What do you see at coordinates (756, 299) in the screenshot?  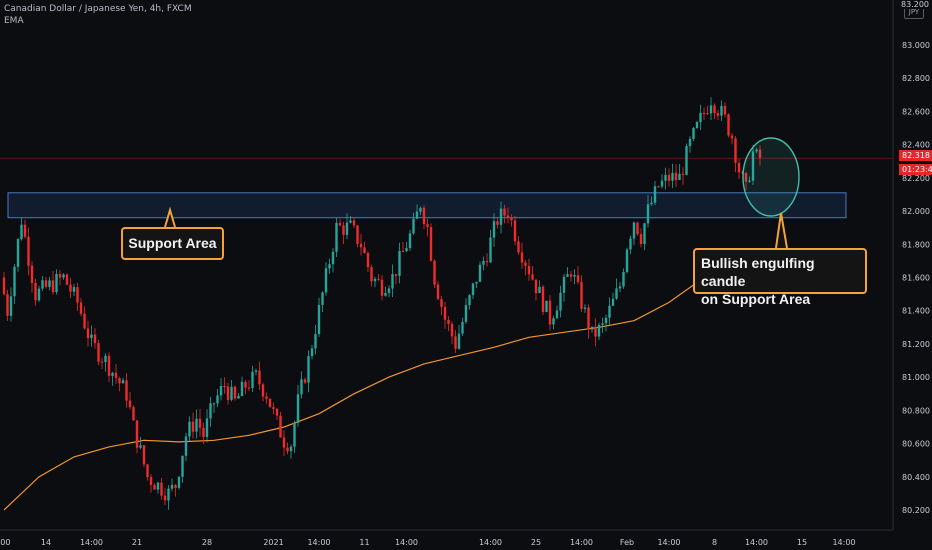 I see `engulfing-line-2: on Support Area` at bounding box center [756, 299].